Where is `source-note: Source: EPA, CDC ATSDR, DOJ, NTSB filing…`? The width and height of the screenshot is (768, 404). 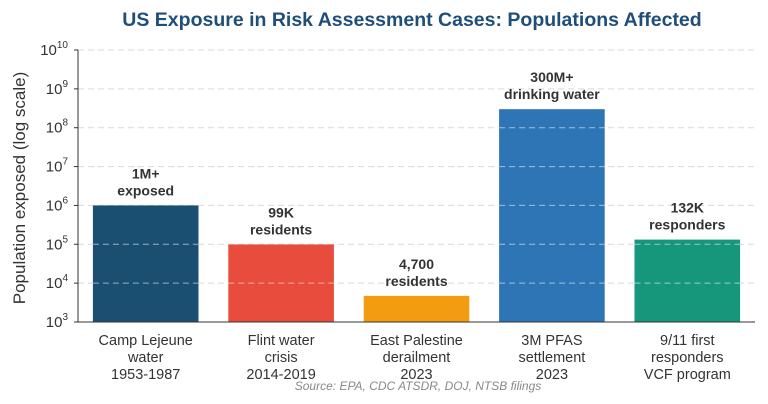 source-note: Source: EPA, CDC ATSDR, DOJ, NTSB filing… is located at coordinates (418, 386).